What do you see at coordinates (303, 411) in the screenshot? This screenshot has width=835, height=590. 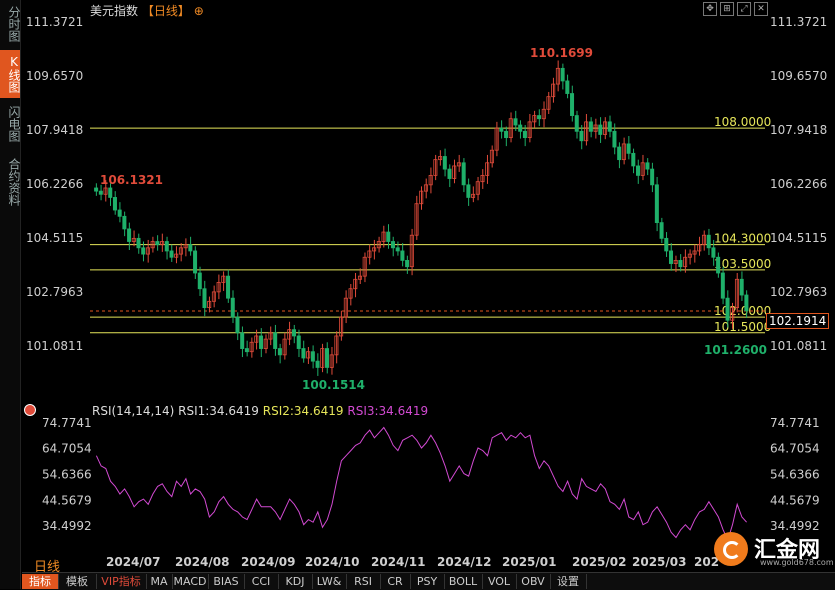 I see `rsi2-value: RSI2:34.6419` at bounding box center [303, 411].